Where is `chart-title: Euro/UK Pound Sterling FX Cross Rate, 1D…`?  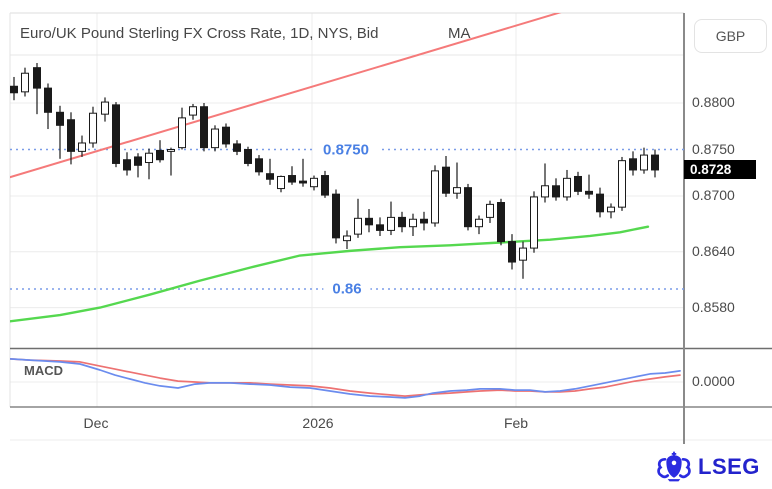 chart-title: Euro/UK Pound Sterling FX Cross Rate, 1D… is located at coordinates (199, 33).